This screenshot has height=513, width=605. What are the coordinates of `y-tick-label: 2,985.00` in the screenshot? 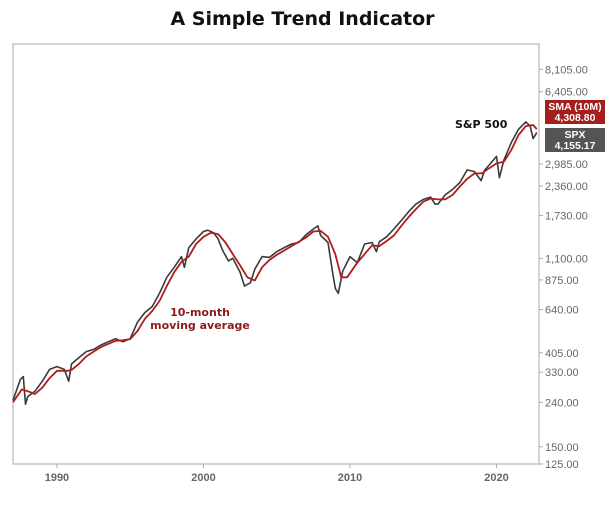 It's located at (566, 165).